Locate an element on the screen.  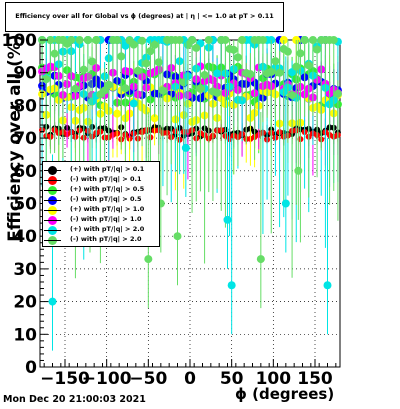
y-tick-label: 80 is located at coordinates (25, 106).